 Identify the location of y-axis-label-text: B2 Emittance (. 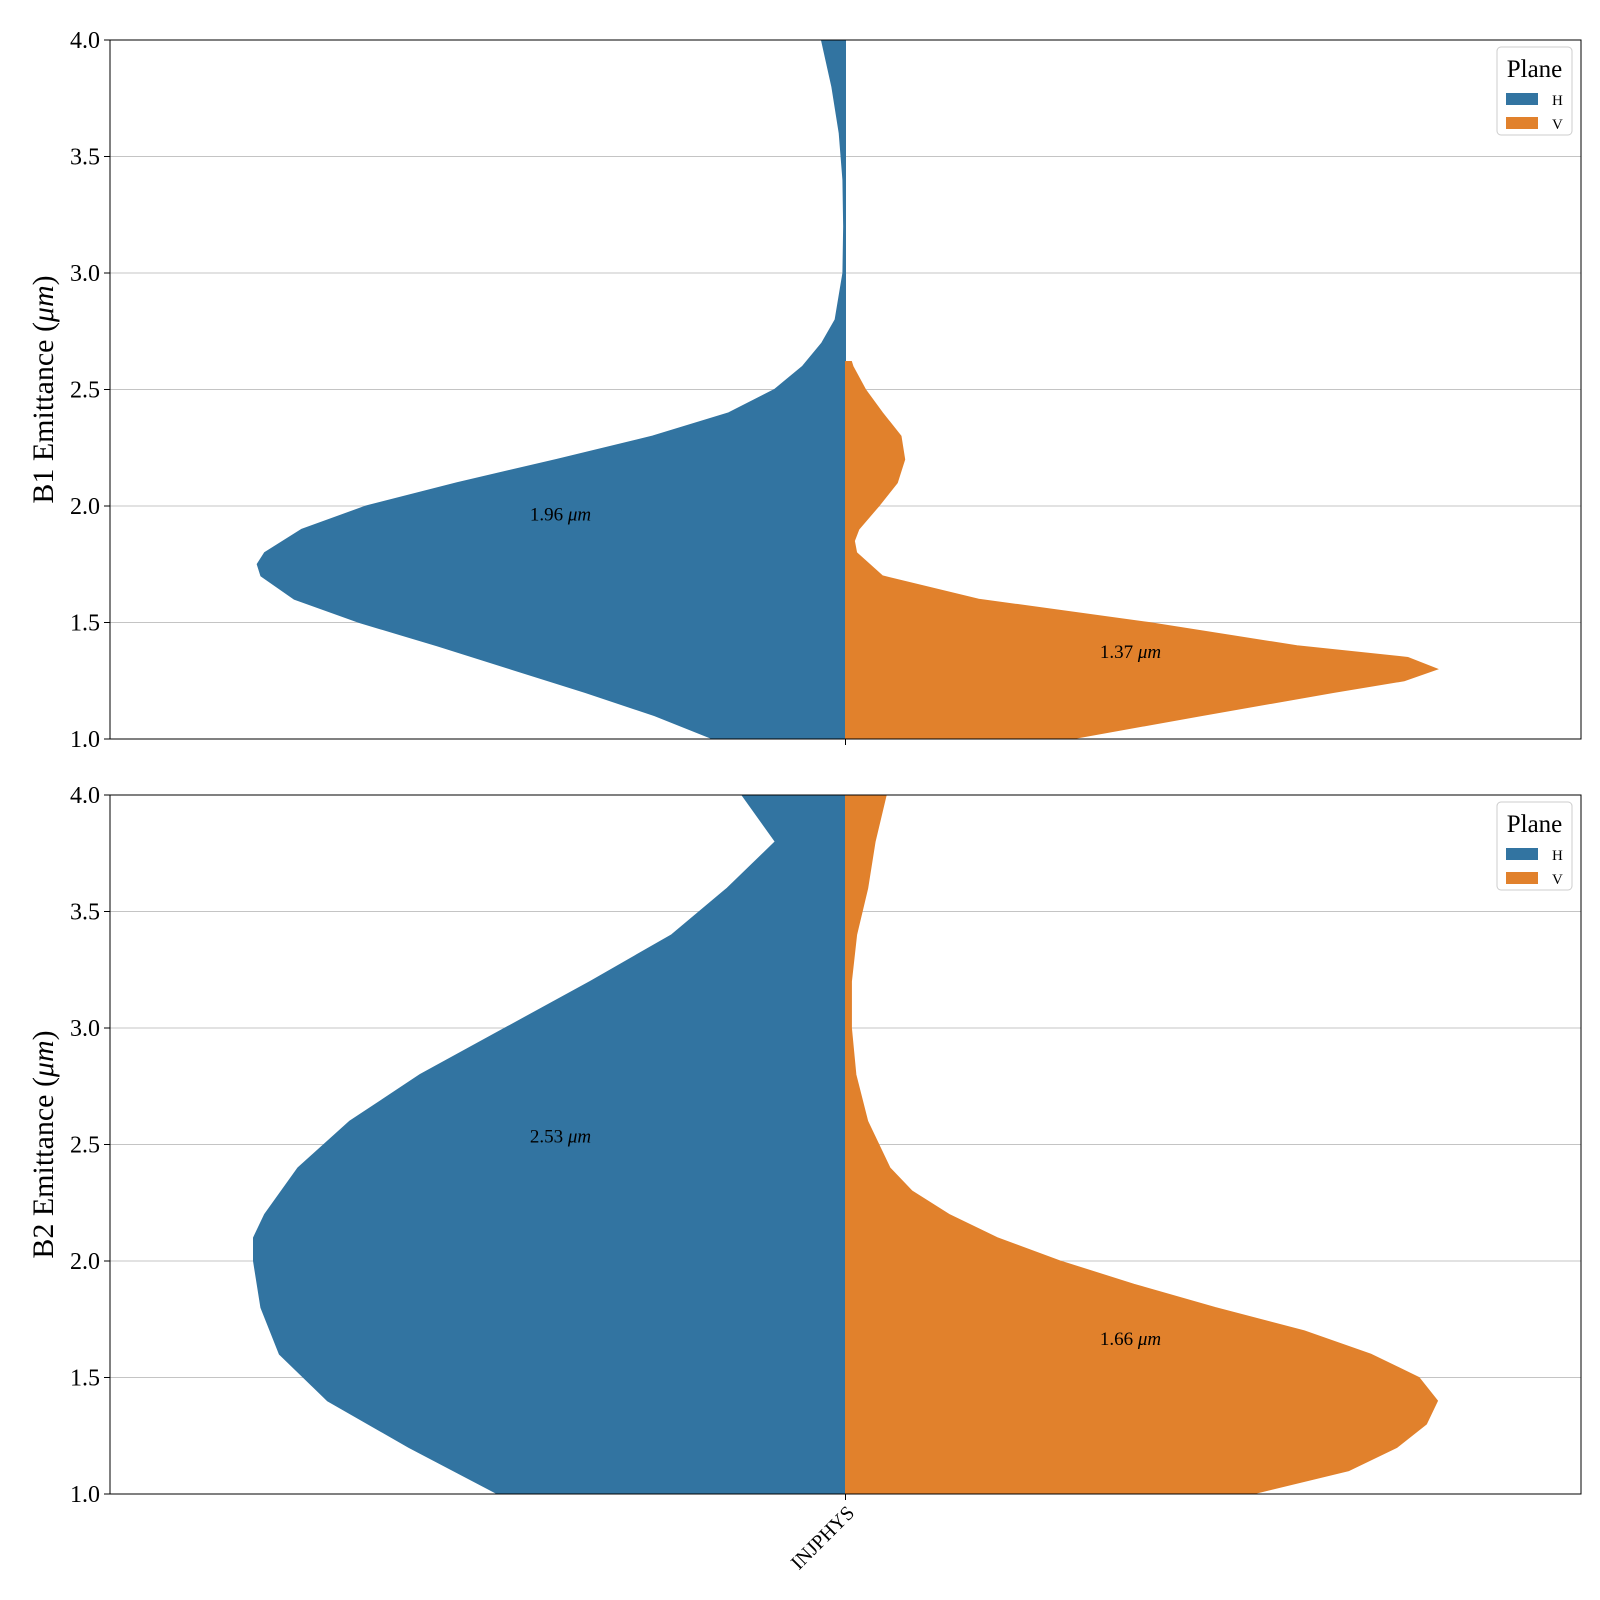
(43, 1168).